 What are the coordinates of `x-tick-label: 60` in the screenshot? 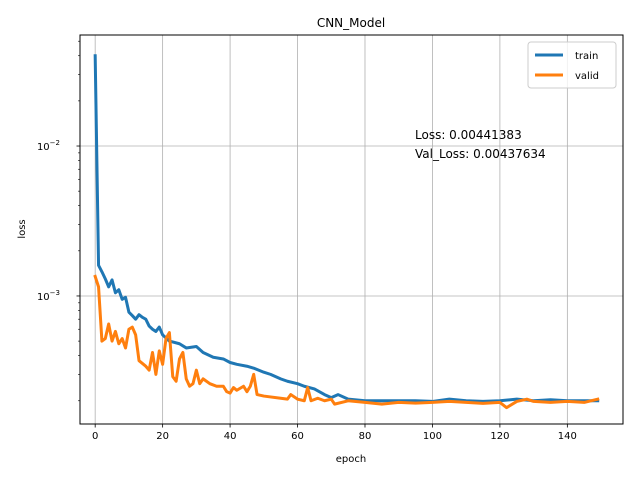 It's located at (297, 436).